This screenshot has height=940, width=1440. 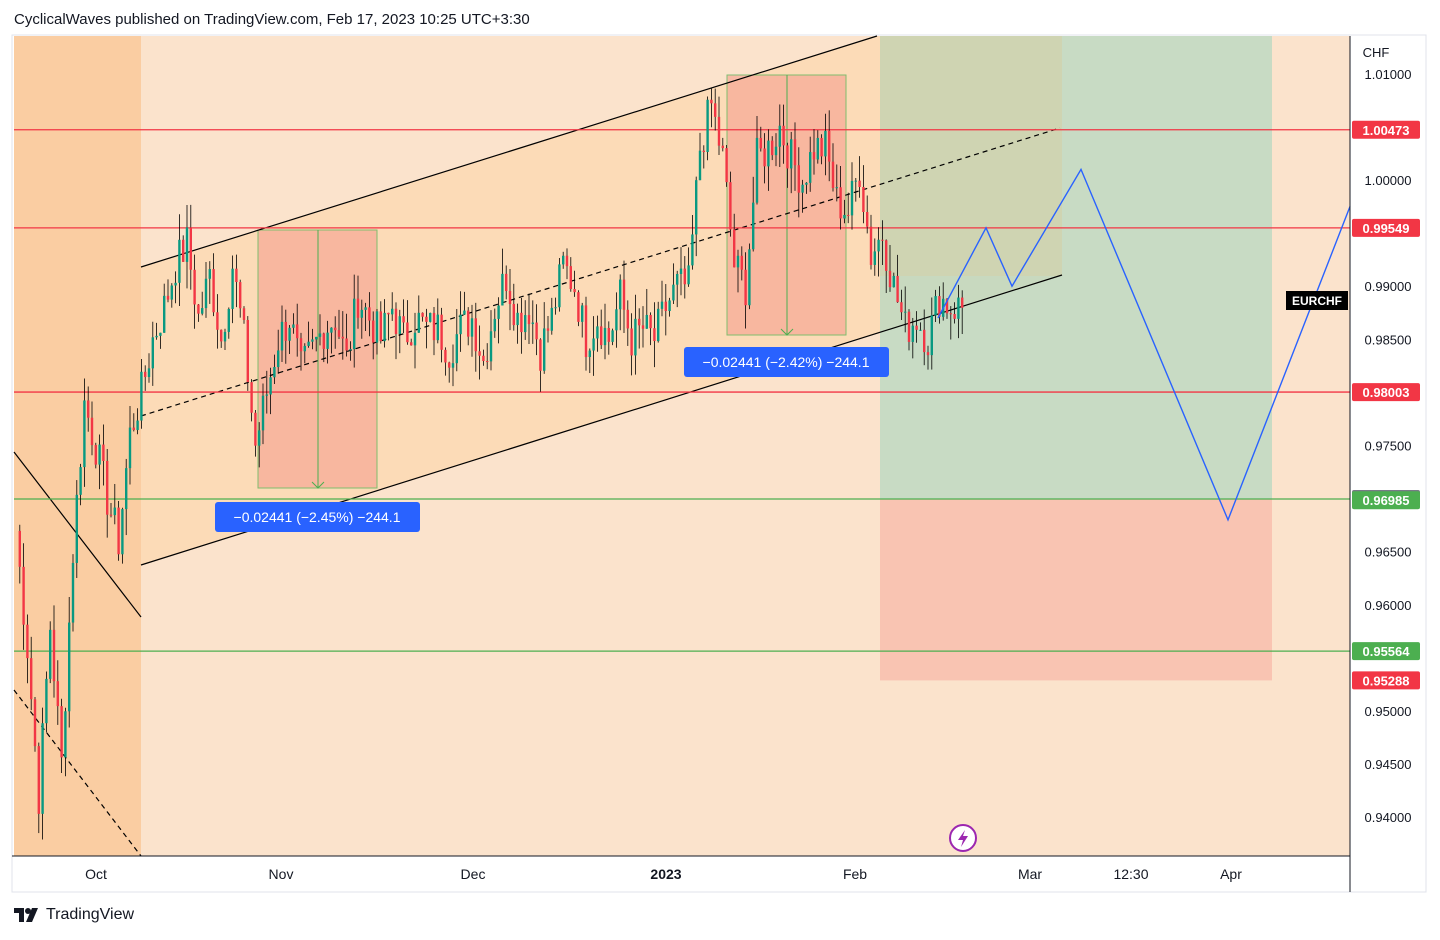 I want to click on y-tick-label: 0.98500, so click(x=1388, y=339).